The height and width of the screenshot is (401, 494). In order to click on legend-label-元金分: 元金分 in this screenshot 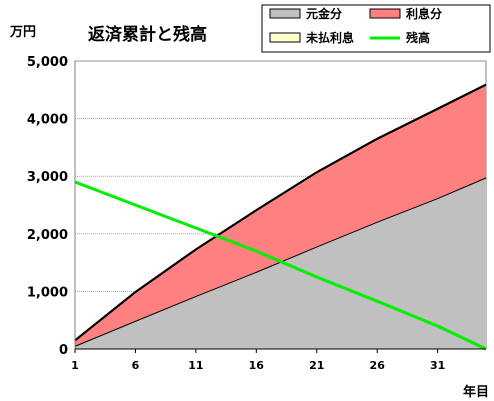, I will do `click(324, 13)`.